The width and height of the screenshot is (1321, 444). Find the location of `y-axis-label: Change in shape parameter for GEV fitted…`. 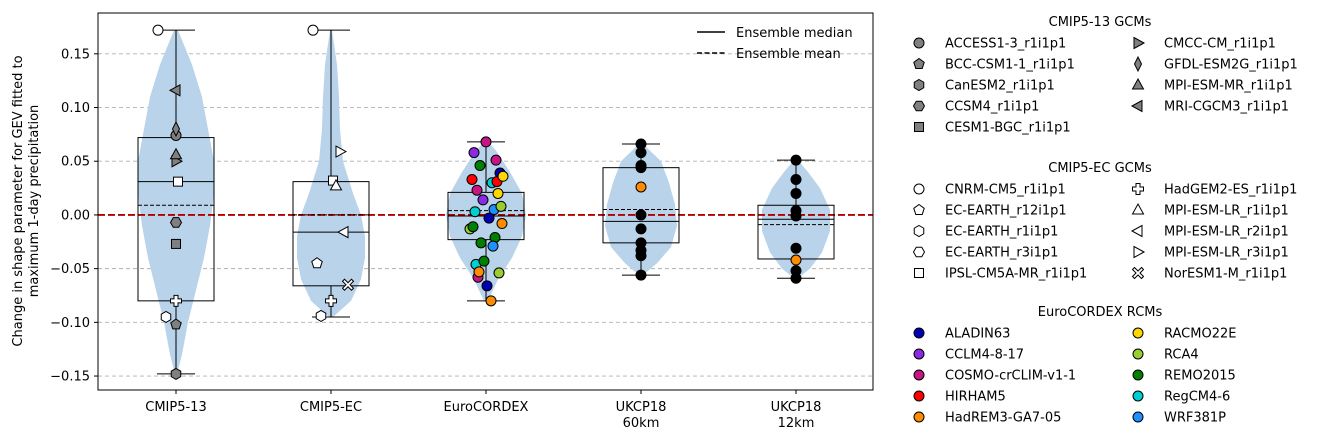

y-axis-label: Change in shape parameter for GEV fitted… is located at coordinates (26, 200).